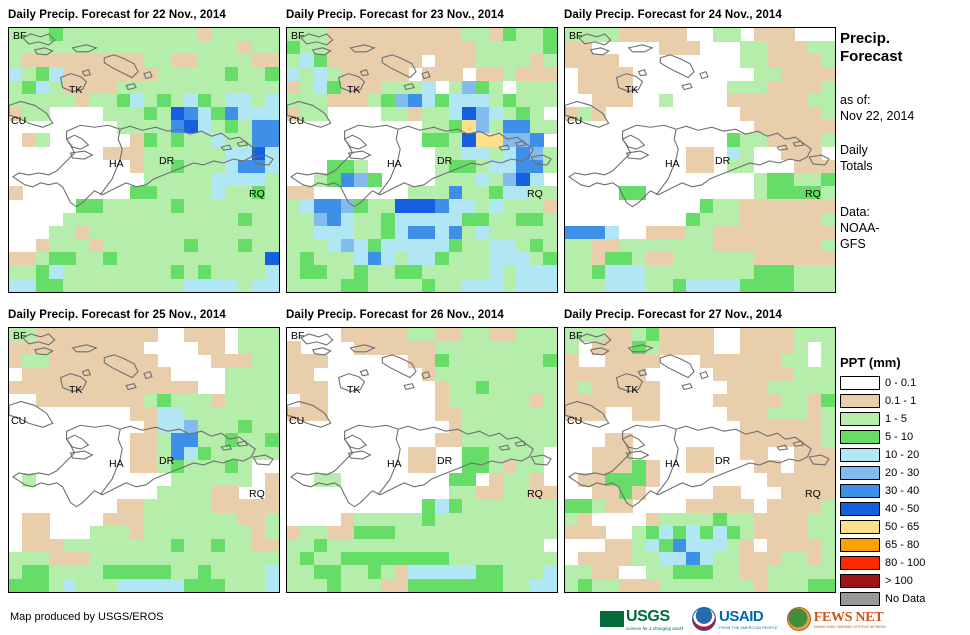  What do you see at coordinates (902, 544) in the screenshot?
I see `legend-label: 65 - 80` at bounding box center [902, 544].